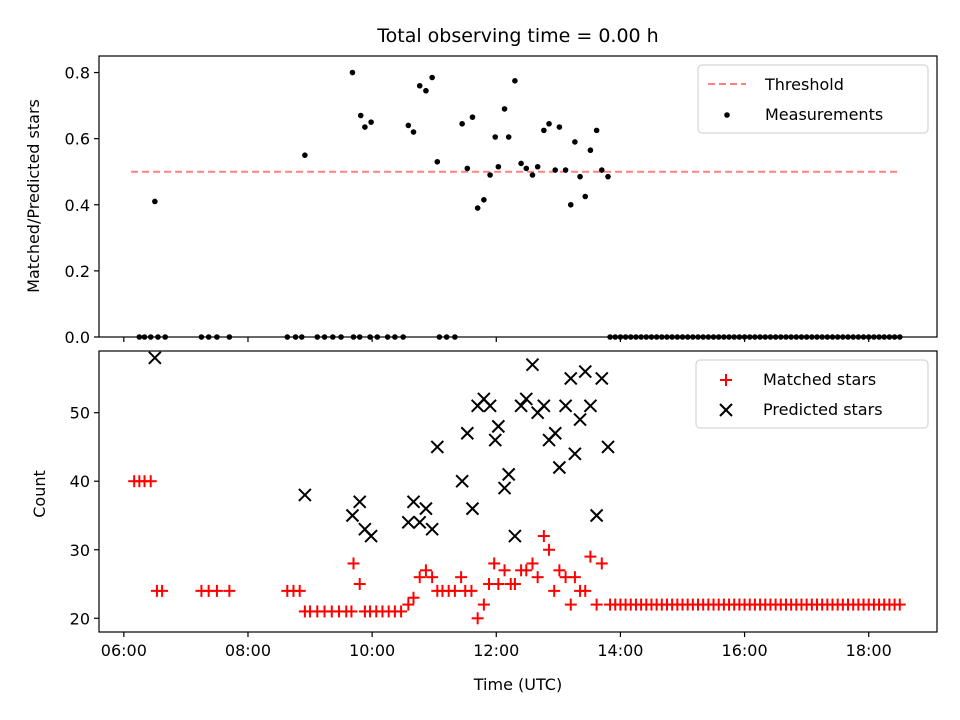 This screenshot has height=720, width=960. Describe the element at coordinates (77, 337) in the screenshot. I see `top-y-tick-label: 0.0` at that location.